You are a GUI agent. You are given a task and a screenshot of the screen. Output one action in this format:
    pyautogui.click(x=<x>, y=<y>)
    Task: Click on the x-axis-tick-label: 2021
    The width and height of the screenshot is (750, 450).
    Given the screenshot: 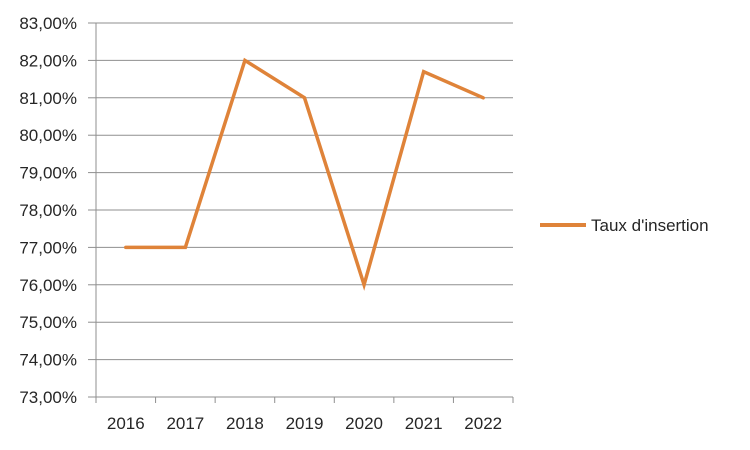 What is the action you would take?
    pyautogui.click(x=424, y=423)
    